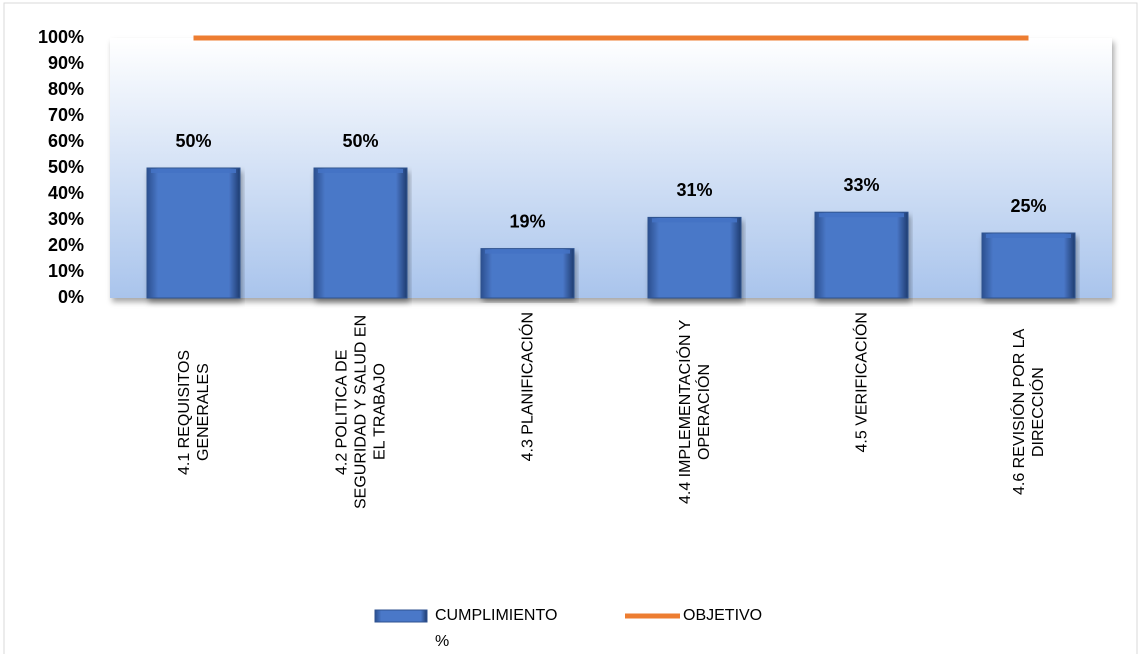 Image resolution: width=1141 pixels, height=654 pixels. What do you see at coordinates (66, 245) in the screenshot?
I see `y-tick-label: 20%` at bounding box center [66, 245].